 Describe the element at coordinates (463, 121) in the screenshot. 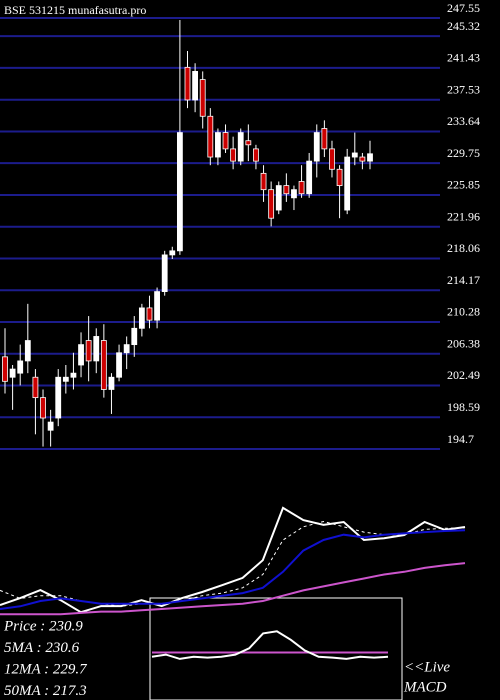

I see `y-tick-label: 233.64` at that location.